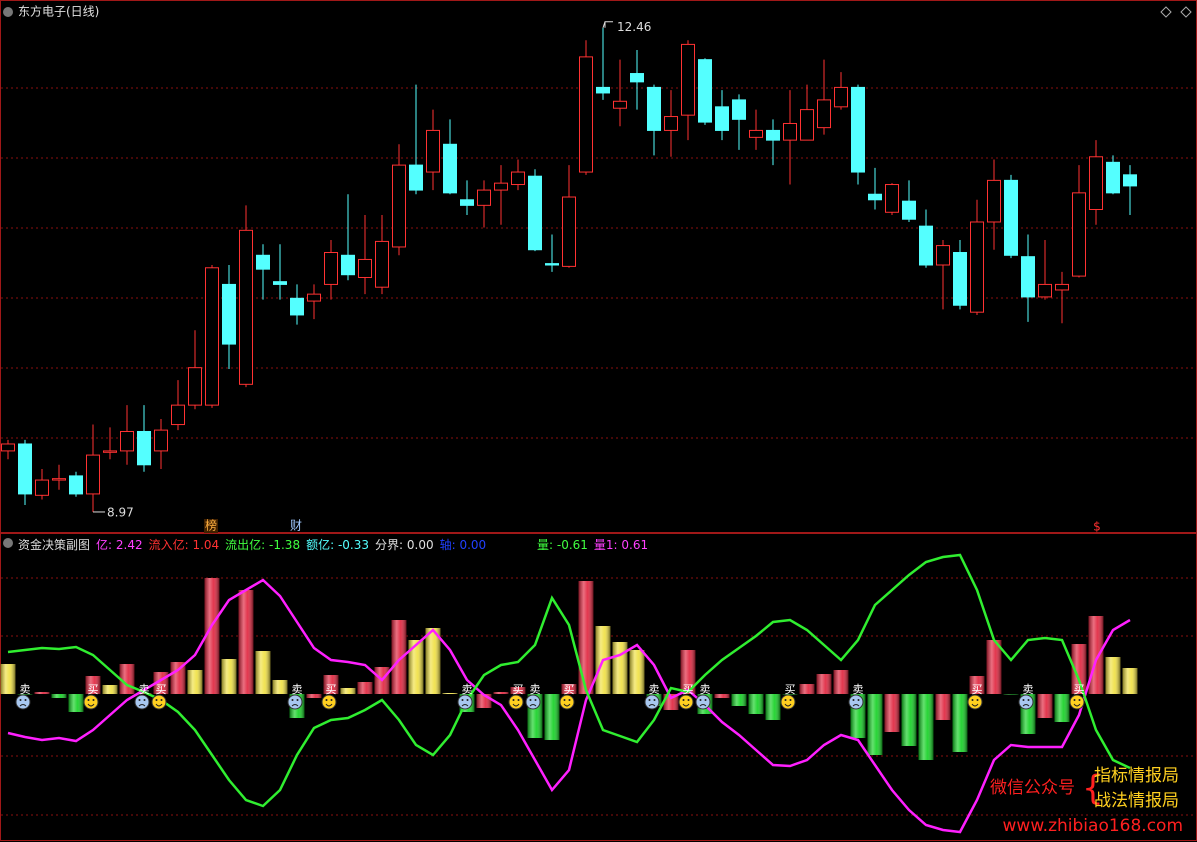 The height and width of the screenshot is (842, 1197). Describe the element at coordinates (1093, 826) in the screenshot. I see `watermark-url: www.zhibiao168.com` at that location.